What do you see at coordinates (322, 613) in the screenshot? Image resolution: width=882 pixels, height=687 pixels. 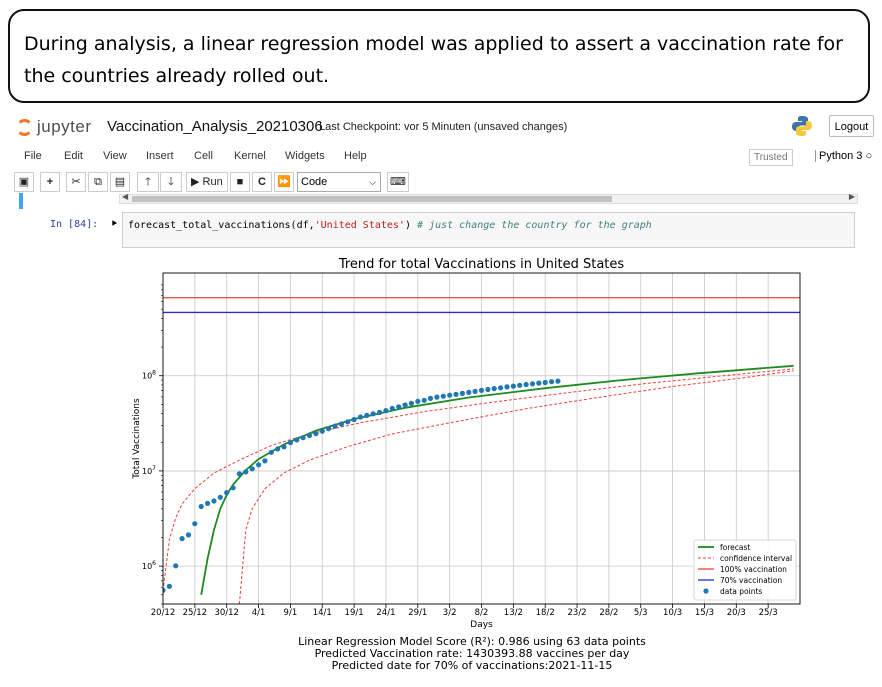 I see `x-tick-label: 14/1` at bounding box center [322, 613].